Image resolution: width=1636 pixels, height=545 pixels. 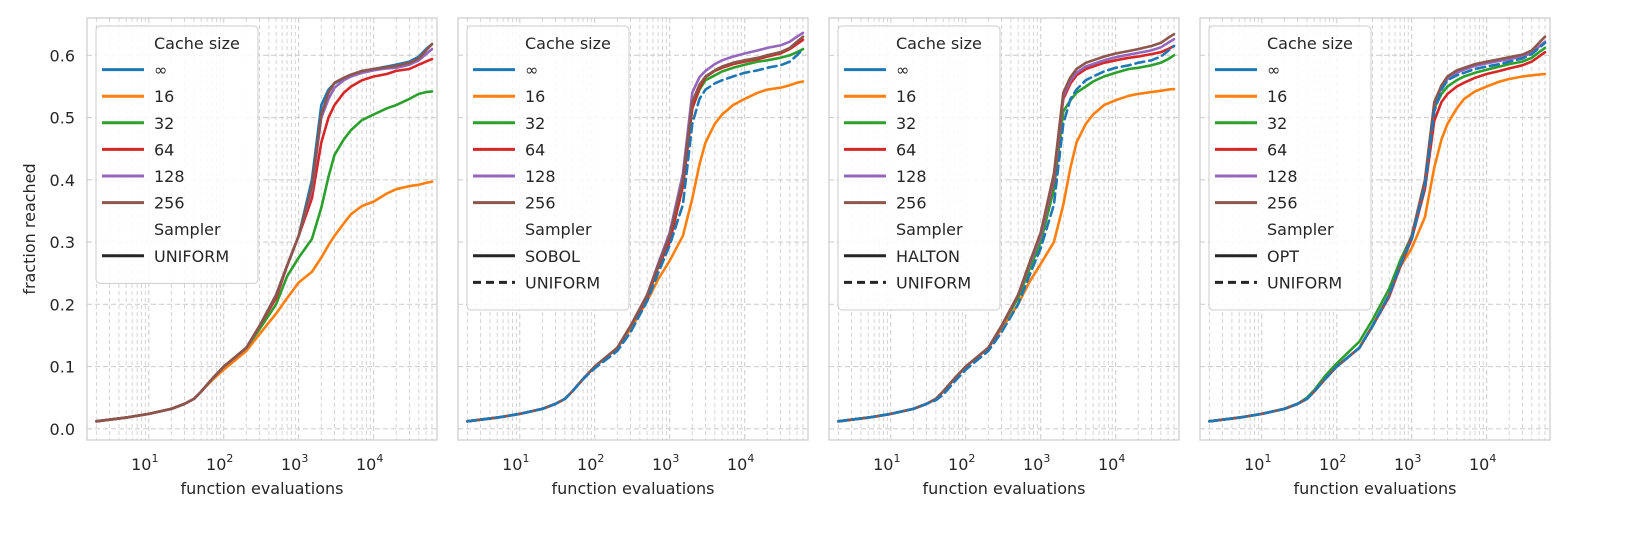 What do you see at coordinates (62, 429) in the screenshot?
I see `y-tick-label: 0.0` at bounding box center [62, 429].